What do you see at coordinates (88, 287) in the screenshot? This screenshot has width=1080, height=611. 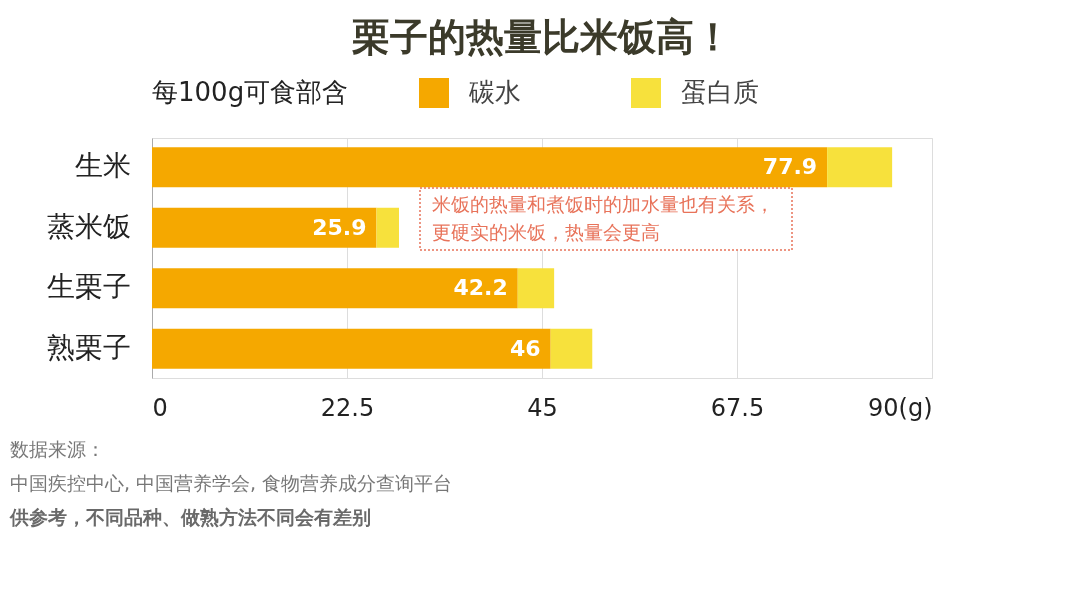 I see `y-tick-label: 生栗子` at bounding box center [88, 287].